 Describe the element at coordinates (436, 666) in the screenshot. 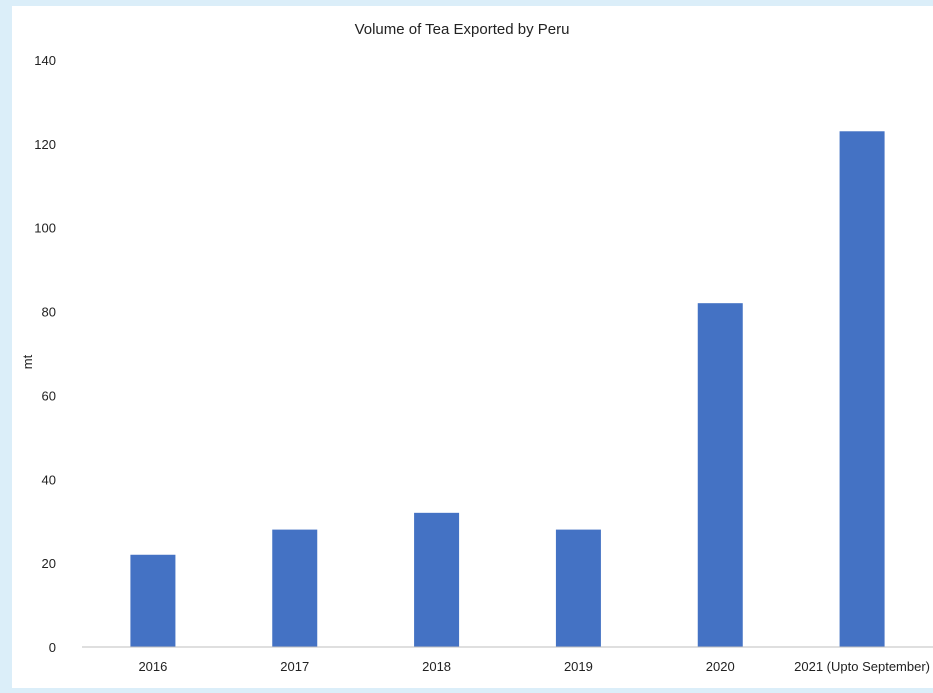

I see `x-tick-label: 2018` at that location.